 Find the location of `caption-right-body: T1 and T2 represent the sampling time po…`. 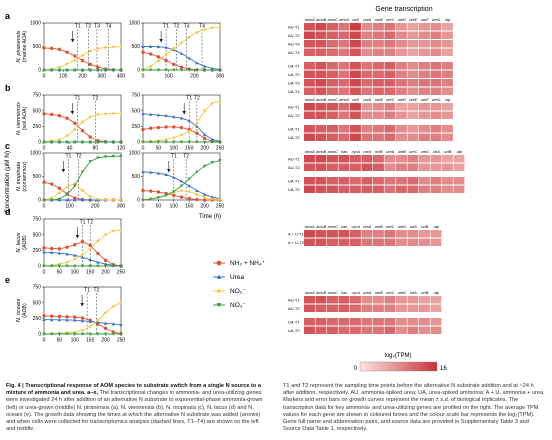

caption-right-body: T1 and T2 represent the sampling time po… is located at coordinates (414, 408).